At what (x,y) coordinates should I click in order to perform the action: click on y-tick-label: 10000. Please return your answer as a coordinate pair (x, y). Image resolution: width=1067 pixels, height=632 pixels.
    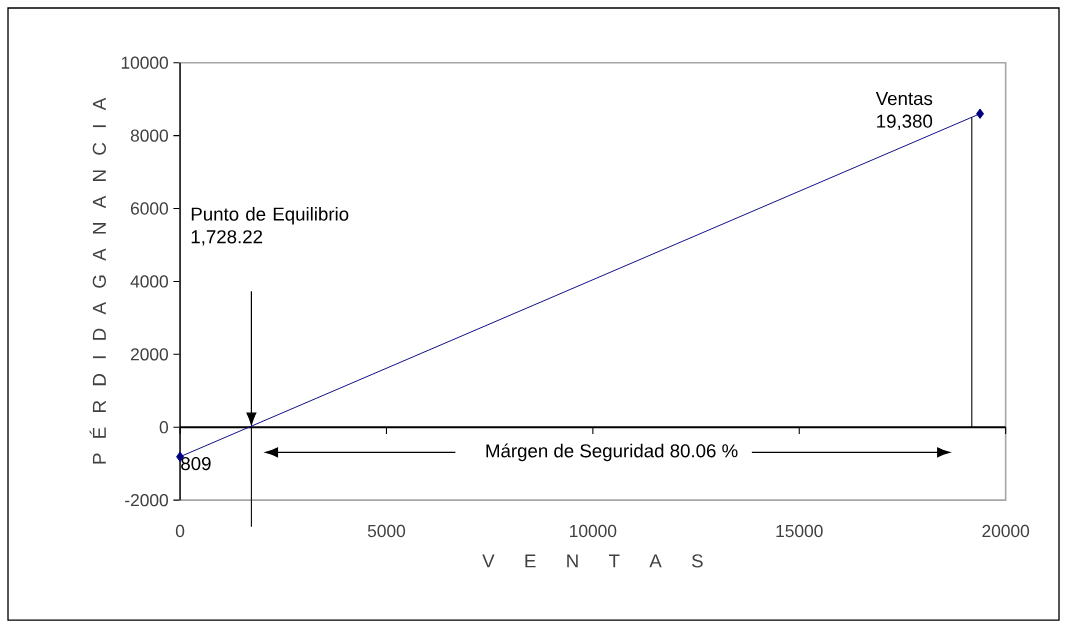
    Looking at the image, I should click on (144, 62).